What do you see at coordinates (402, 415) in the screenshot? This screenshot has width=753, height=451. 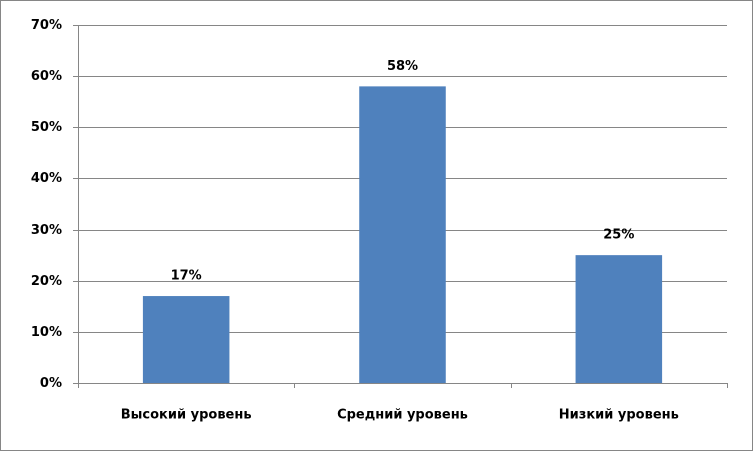 I see `x-tick-label: Средний уровень` at bounding box center [402, 415].